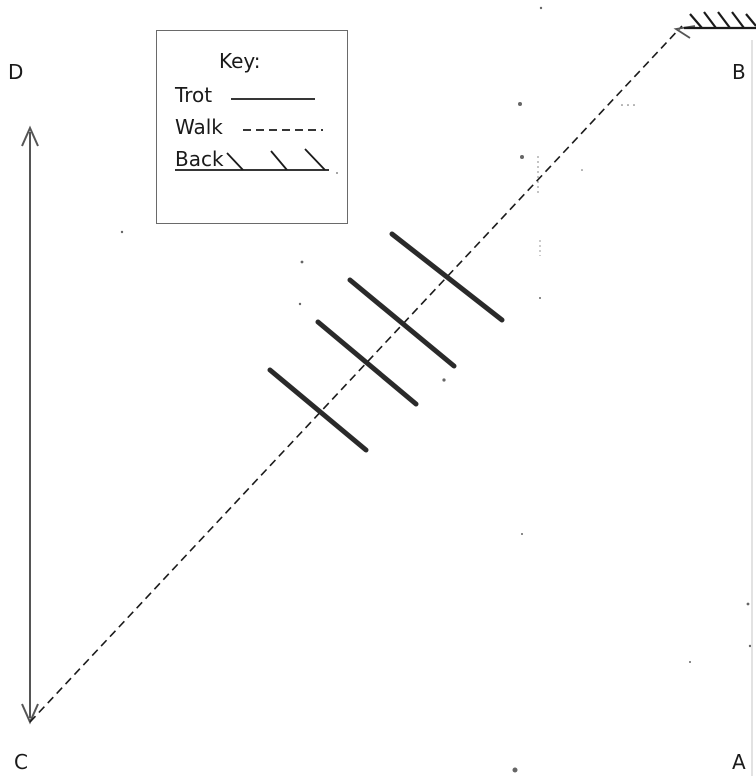 Image resolution: width=756 pixels, height=776 pixels. I want to click on back-marker-b, so click(720, 20).